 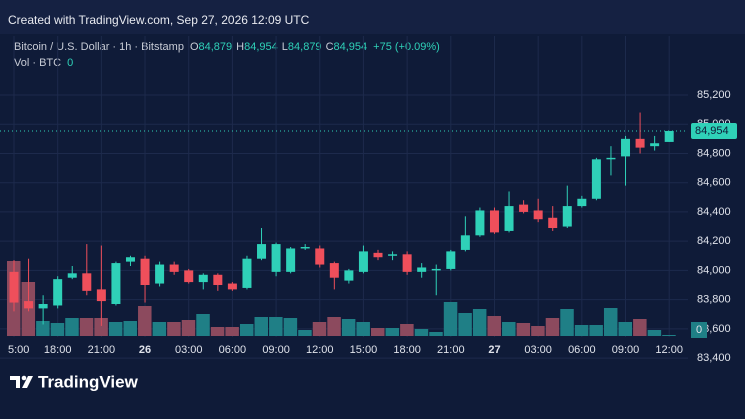 What do you see at coordinates (70, 63) in the screenshot?
I see `volume-value: 0` at bounding box center [70, 63].